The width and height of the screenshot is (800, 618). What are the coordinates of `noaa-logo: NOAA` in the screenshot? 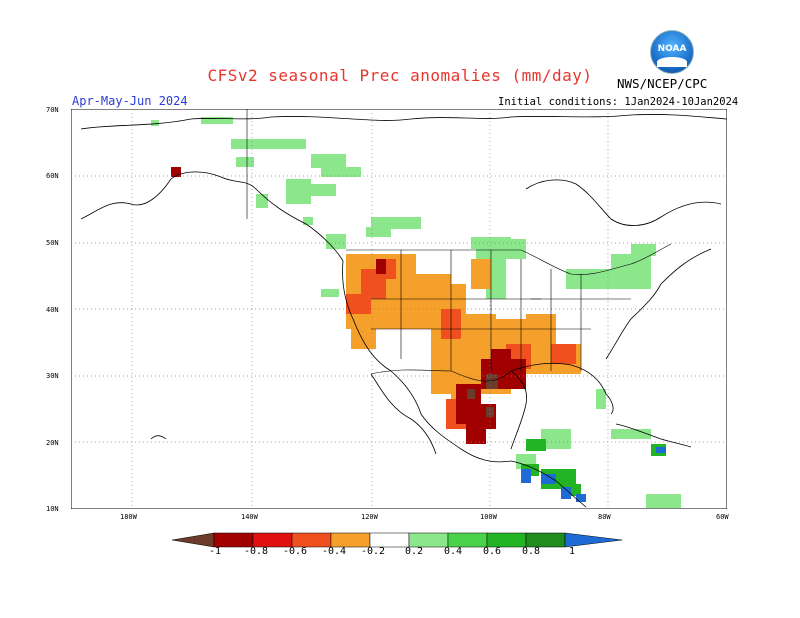 It's located at (672, 52).